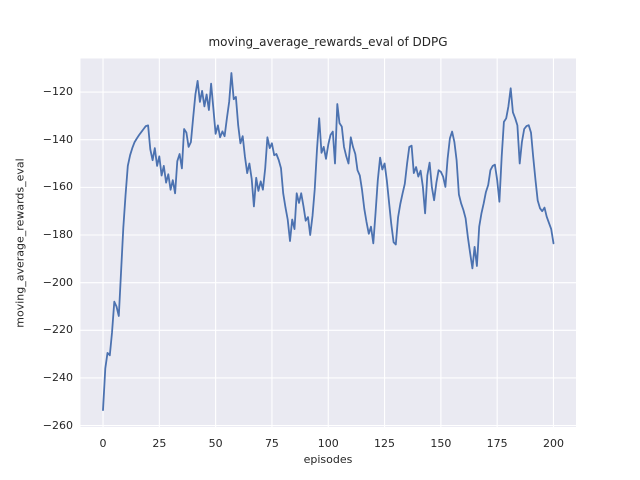 This screenshot has width=640, height=480. I want to click on y-tick-label: −220, so click(57, 330).